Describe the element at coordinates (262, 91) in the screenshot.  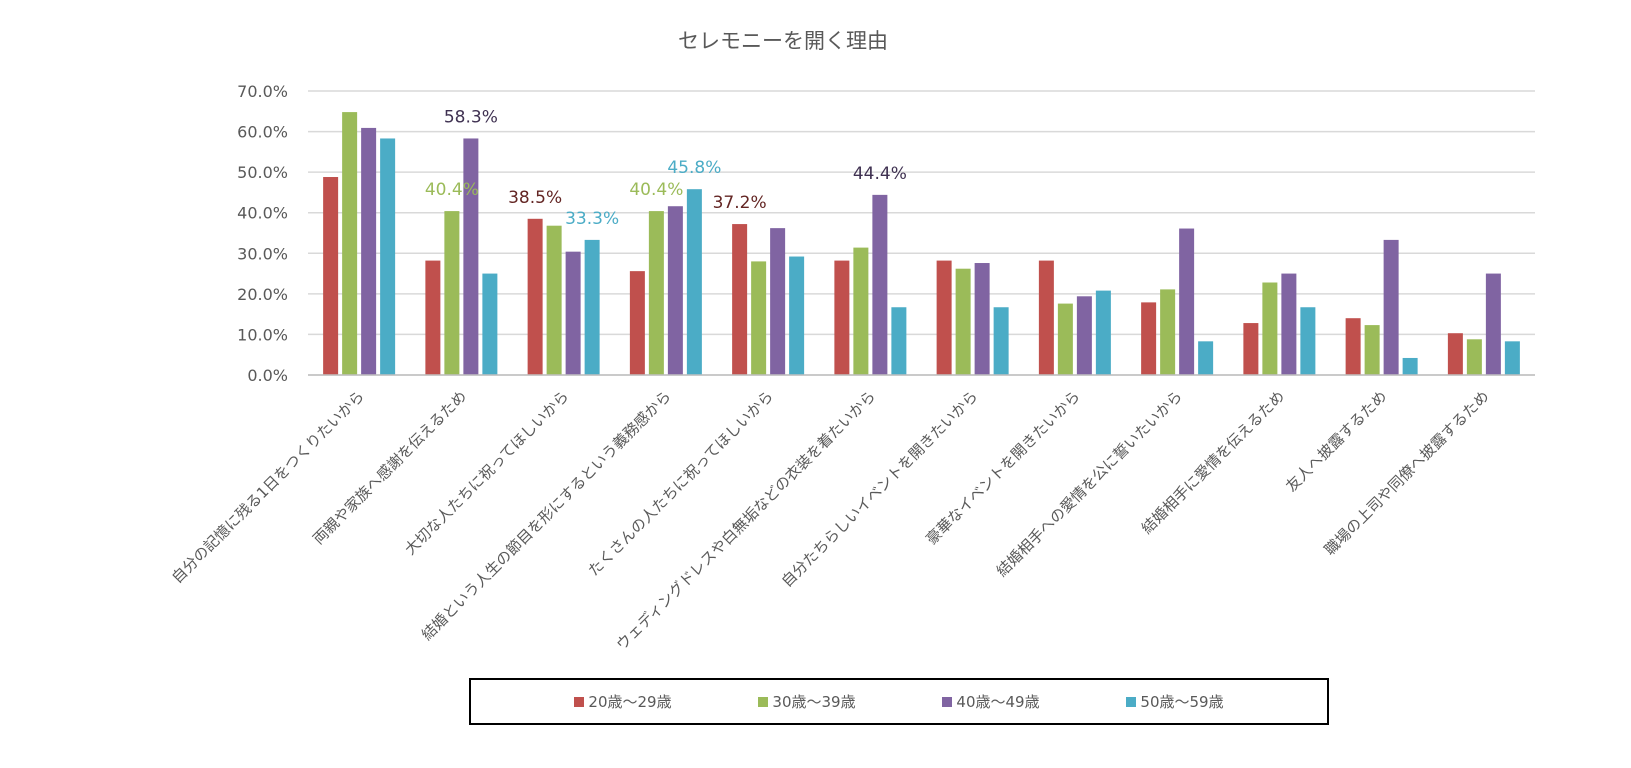
I see `y-tick-label: 70.0%` at that location.